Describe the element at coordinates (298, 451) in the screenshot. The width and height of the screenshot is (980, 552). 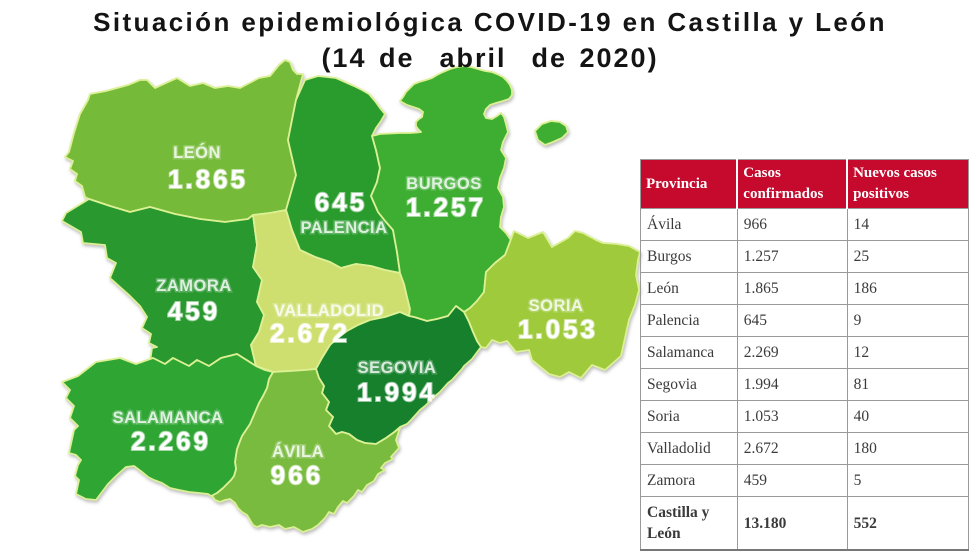
I see `svg-text: ÁVILA` at that location.